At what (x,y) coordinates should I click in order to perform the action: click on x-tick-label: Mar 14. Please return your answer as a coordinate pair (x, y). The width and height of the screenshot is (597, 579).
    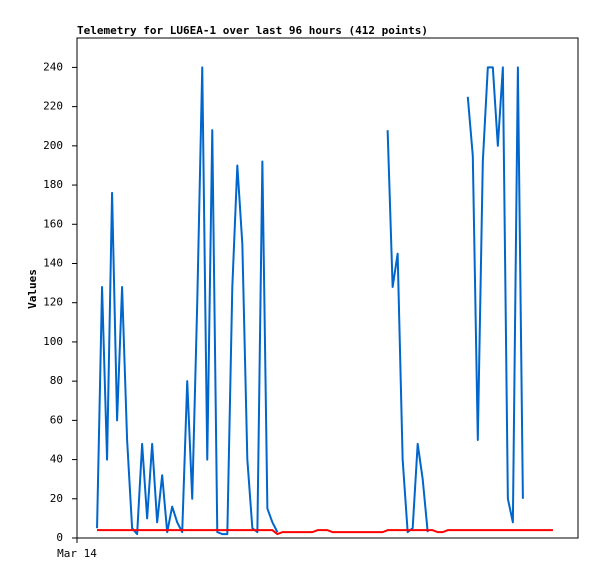
    Looking at the image, I should click on (77, 553).